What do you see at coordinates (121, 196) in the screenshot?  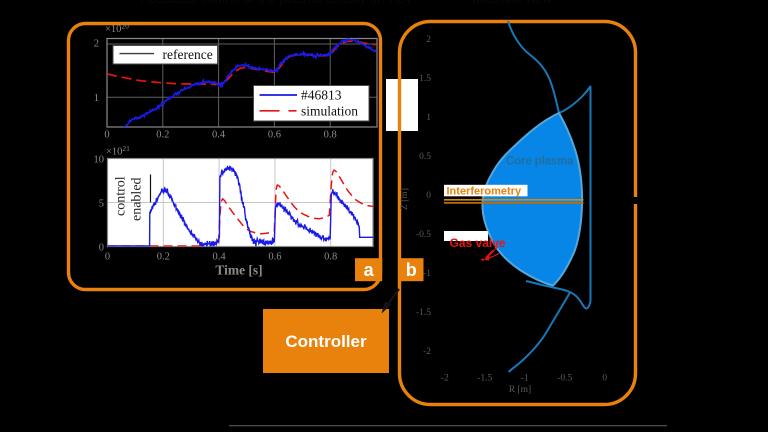 I see `svg-text: control` at bounding box center [121, 196].